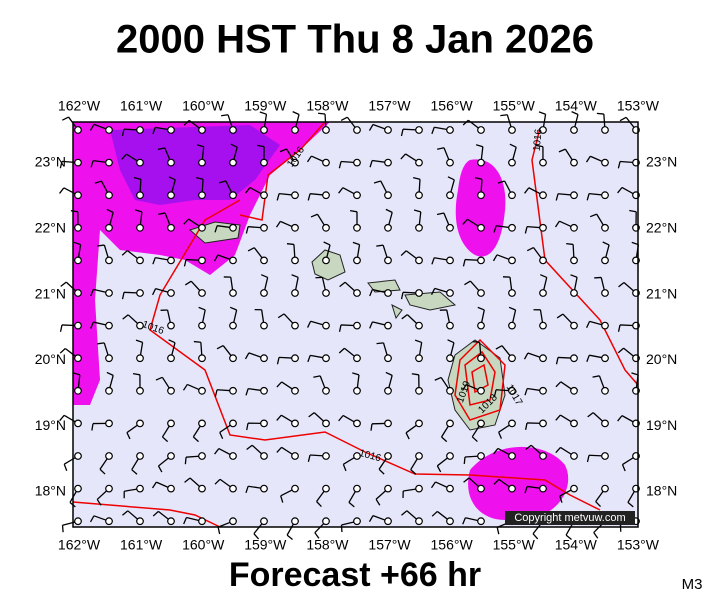  I want to click on longitude-label: 159°W, so click(265, 106).